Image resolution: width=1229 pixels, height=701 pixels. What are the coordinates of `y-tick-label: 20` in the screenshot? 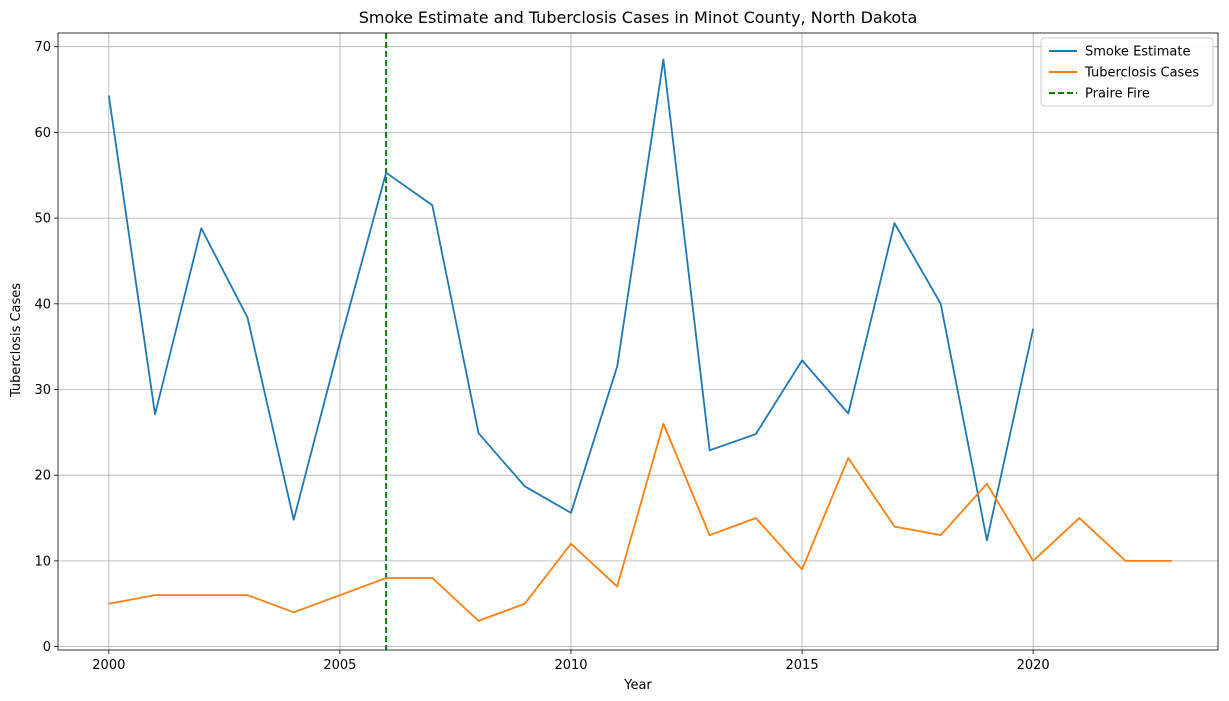 It's located at (42, 476).